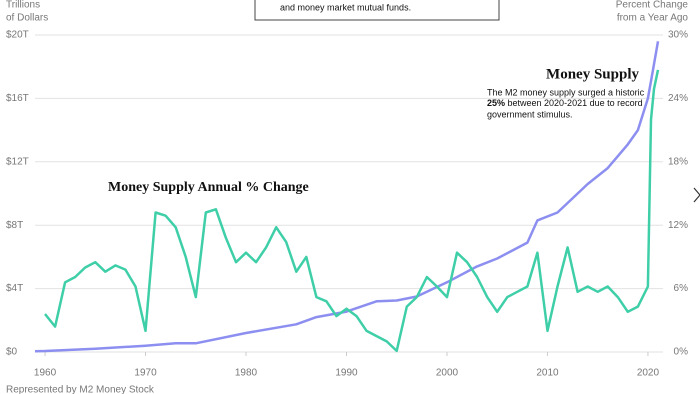  What do you see at coordinates (208, 187) in the screenshot?
I see `series-label: Money Supply Annual % Change` at bounding box center [208, 187].